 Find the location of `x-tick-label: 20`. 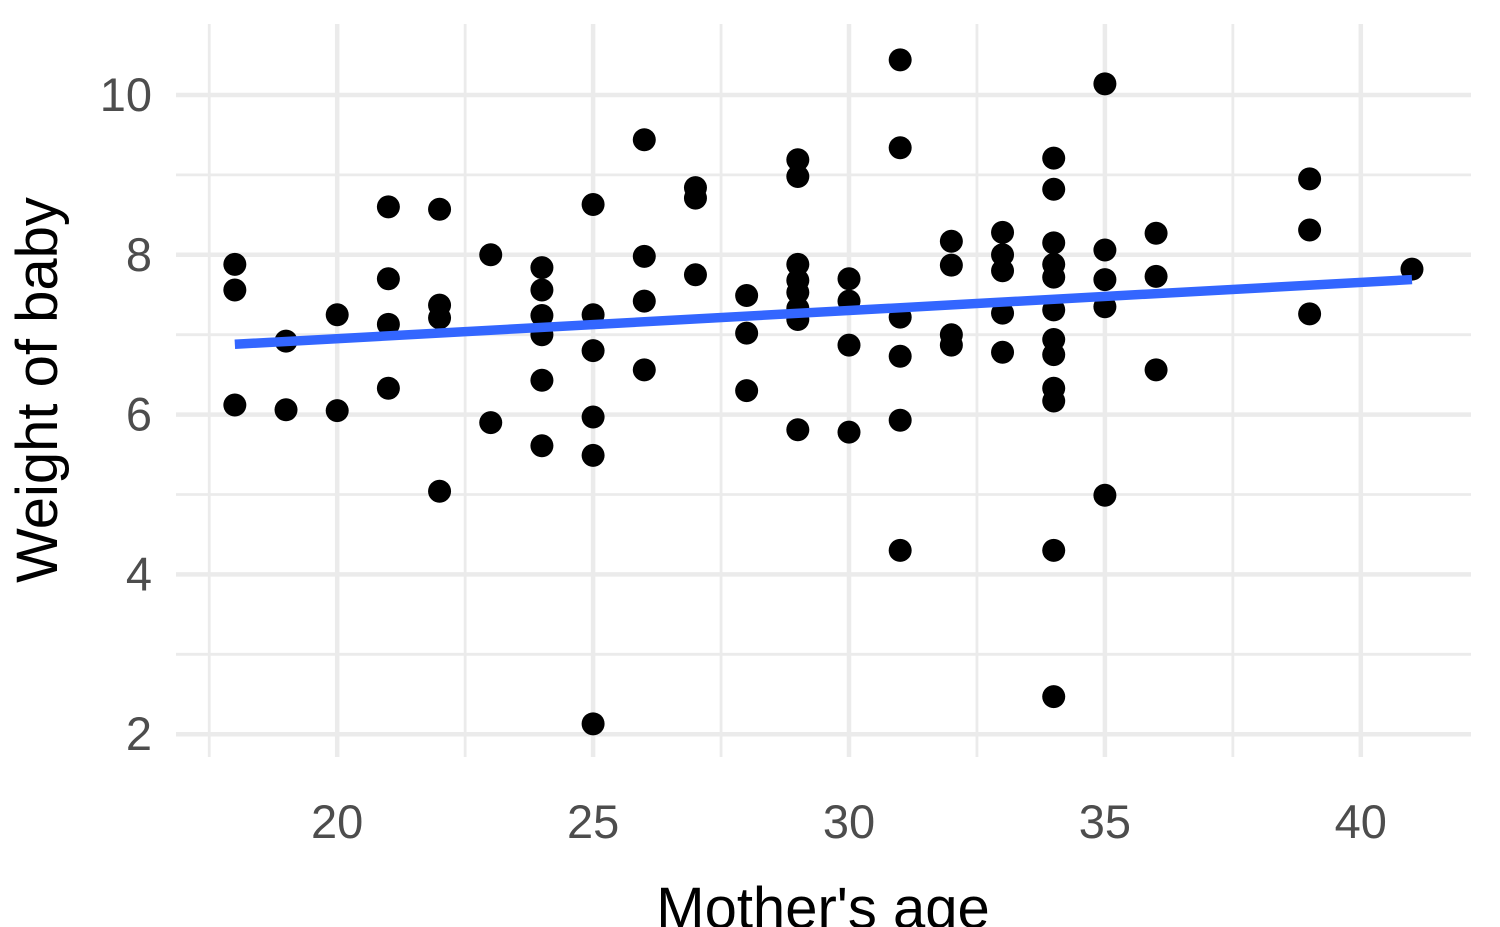

x-tick-label: 20 is located at coordinates (337, 821).